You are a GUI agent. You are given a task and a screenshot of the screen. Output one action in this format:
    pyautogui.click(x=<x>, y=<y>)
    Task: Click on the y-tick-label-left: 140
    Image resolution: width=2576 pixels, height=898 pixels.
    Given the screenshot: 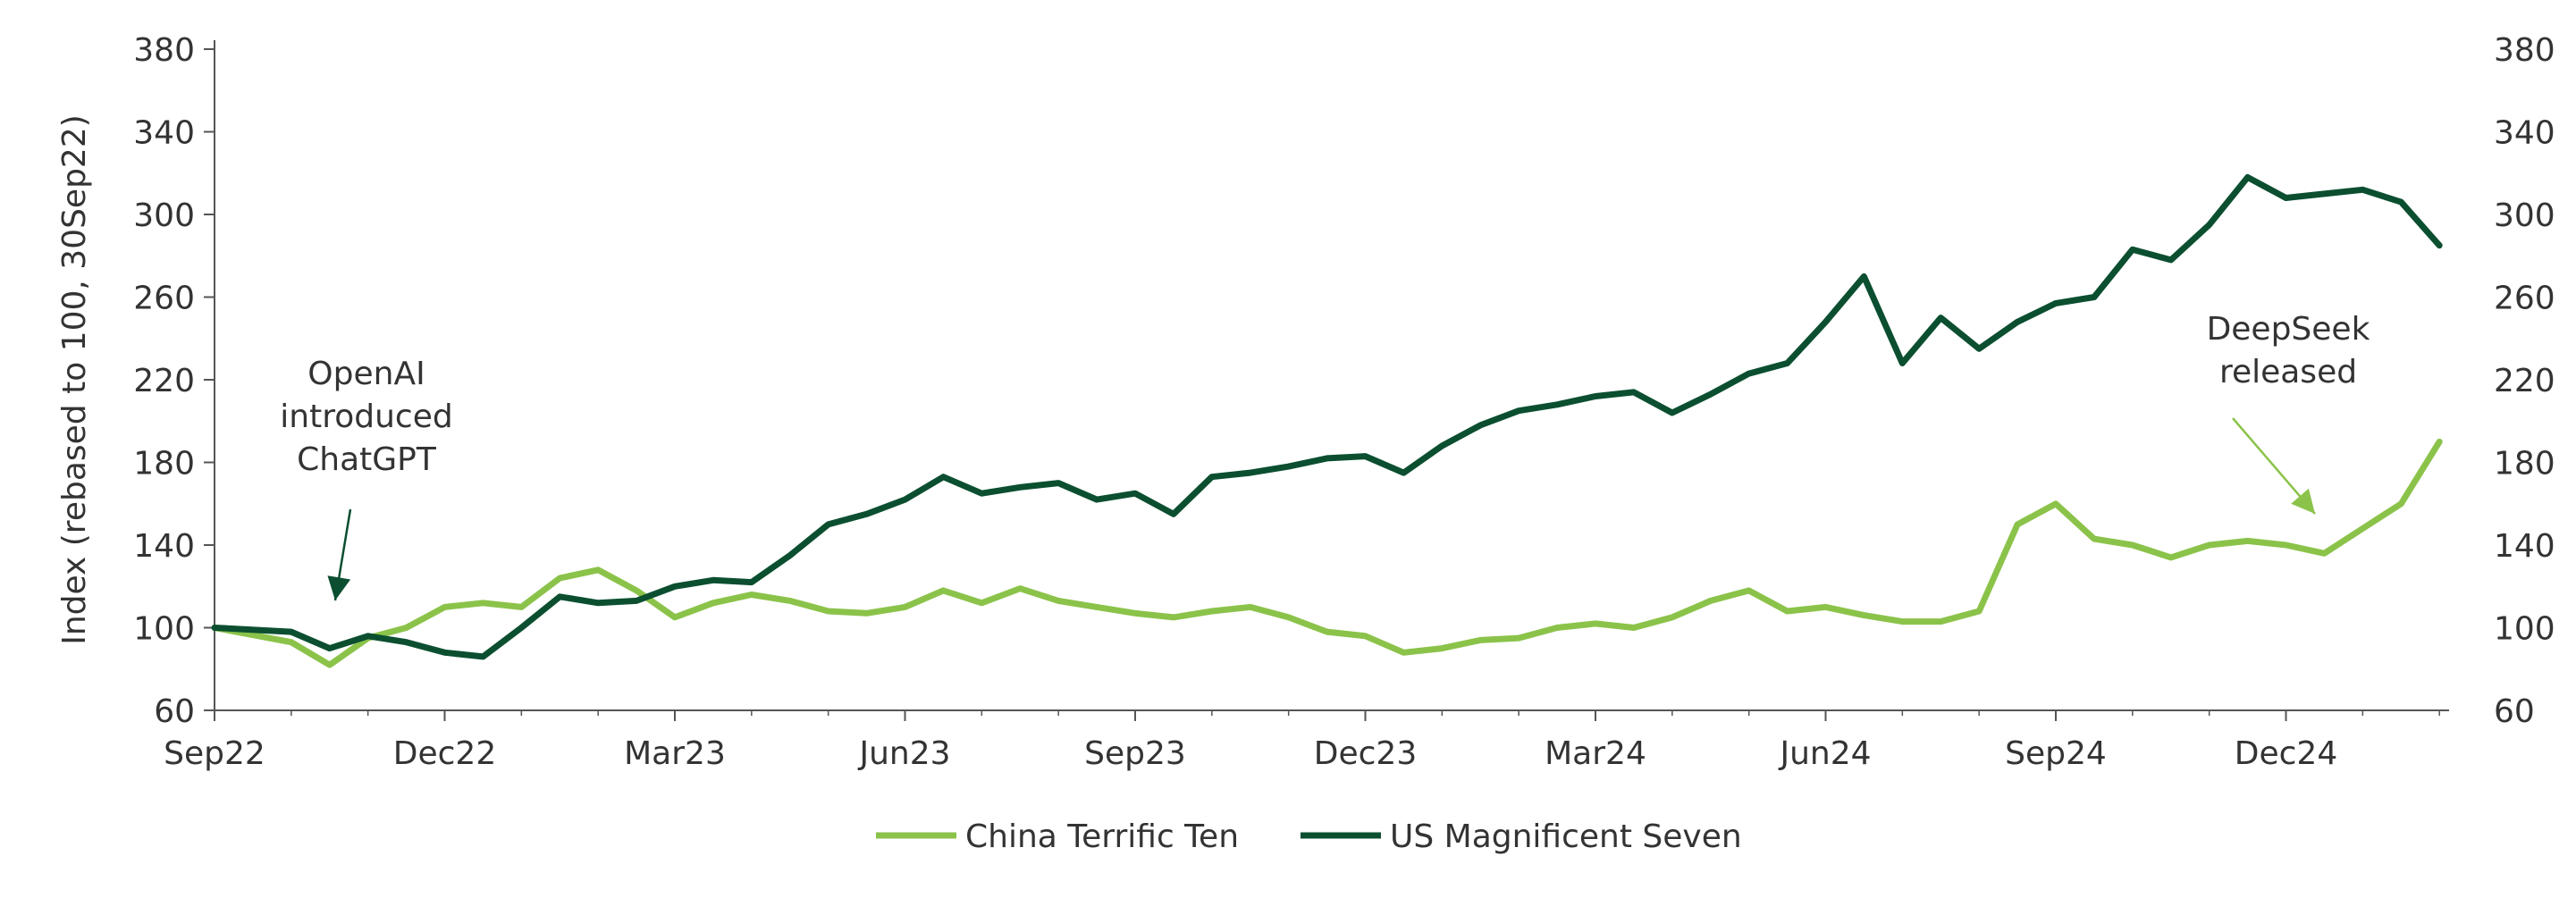 What is the action you would take?
    pyautogui.click(x=164, y=547)
    